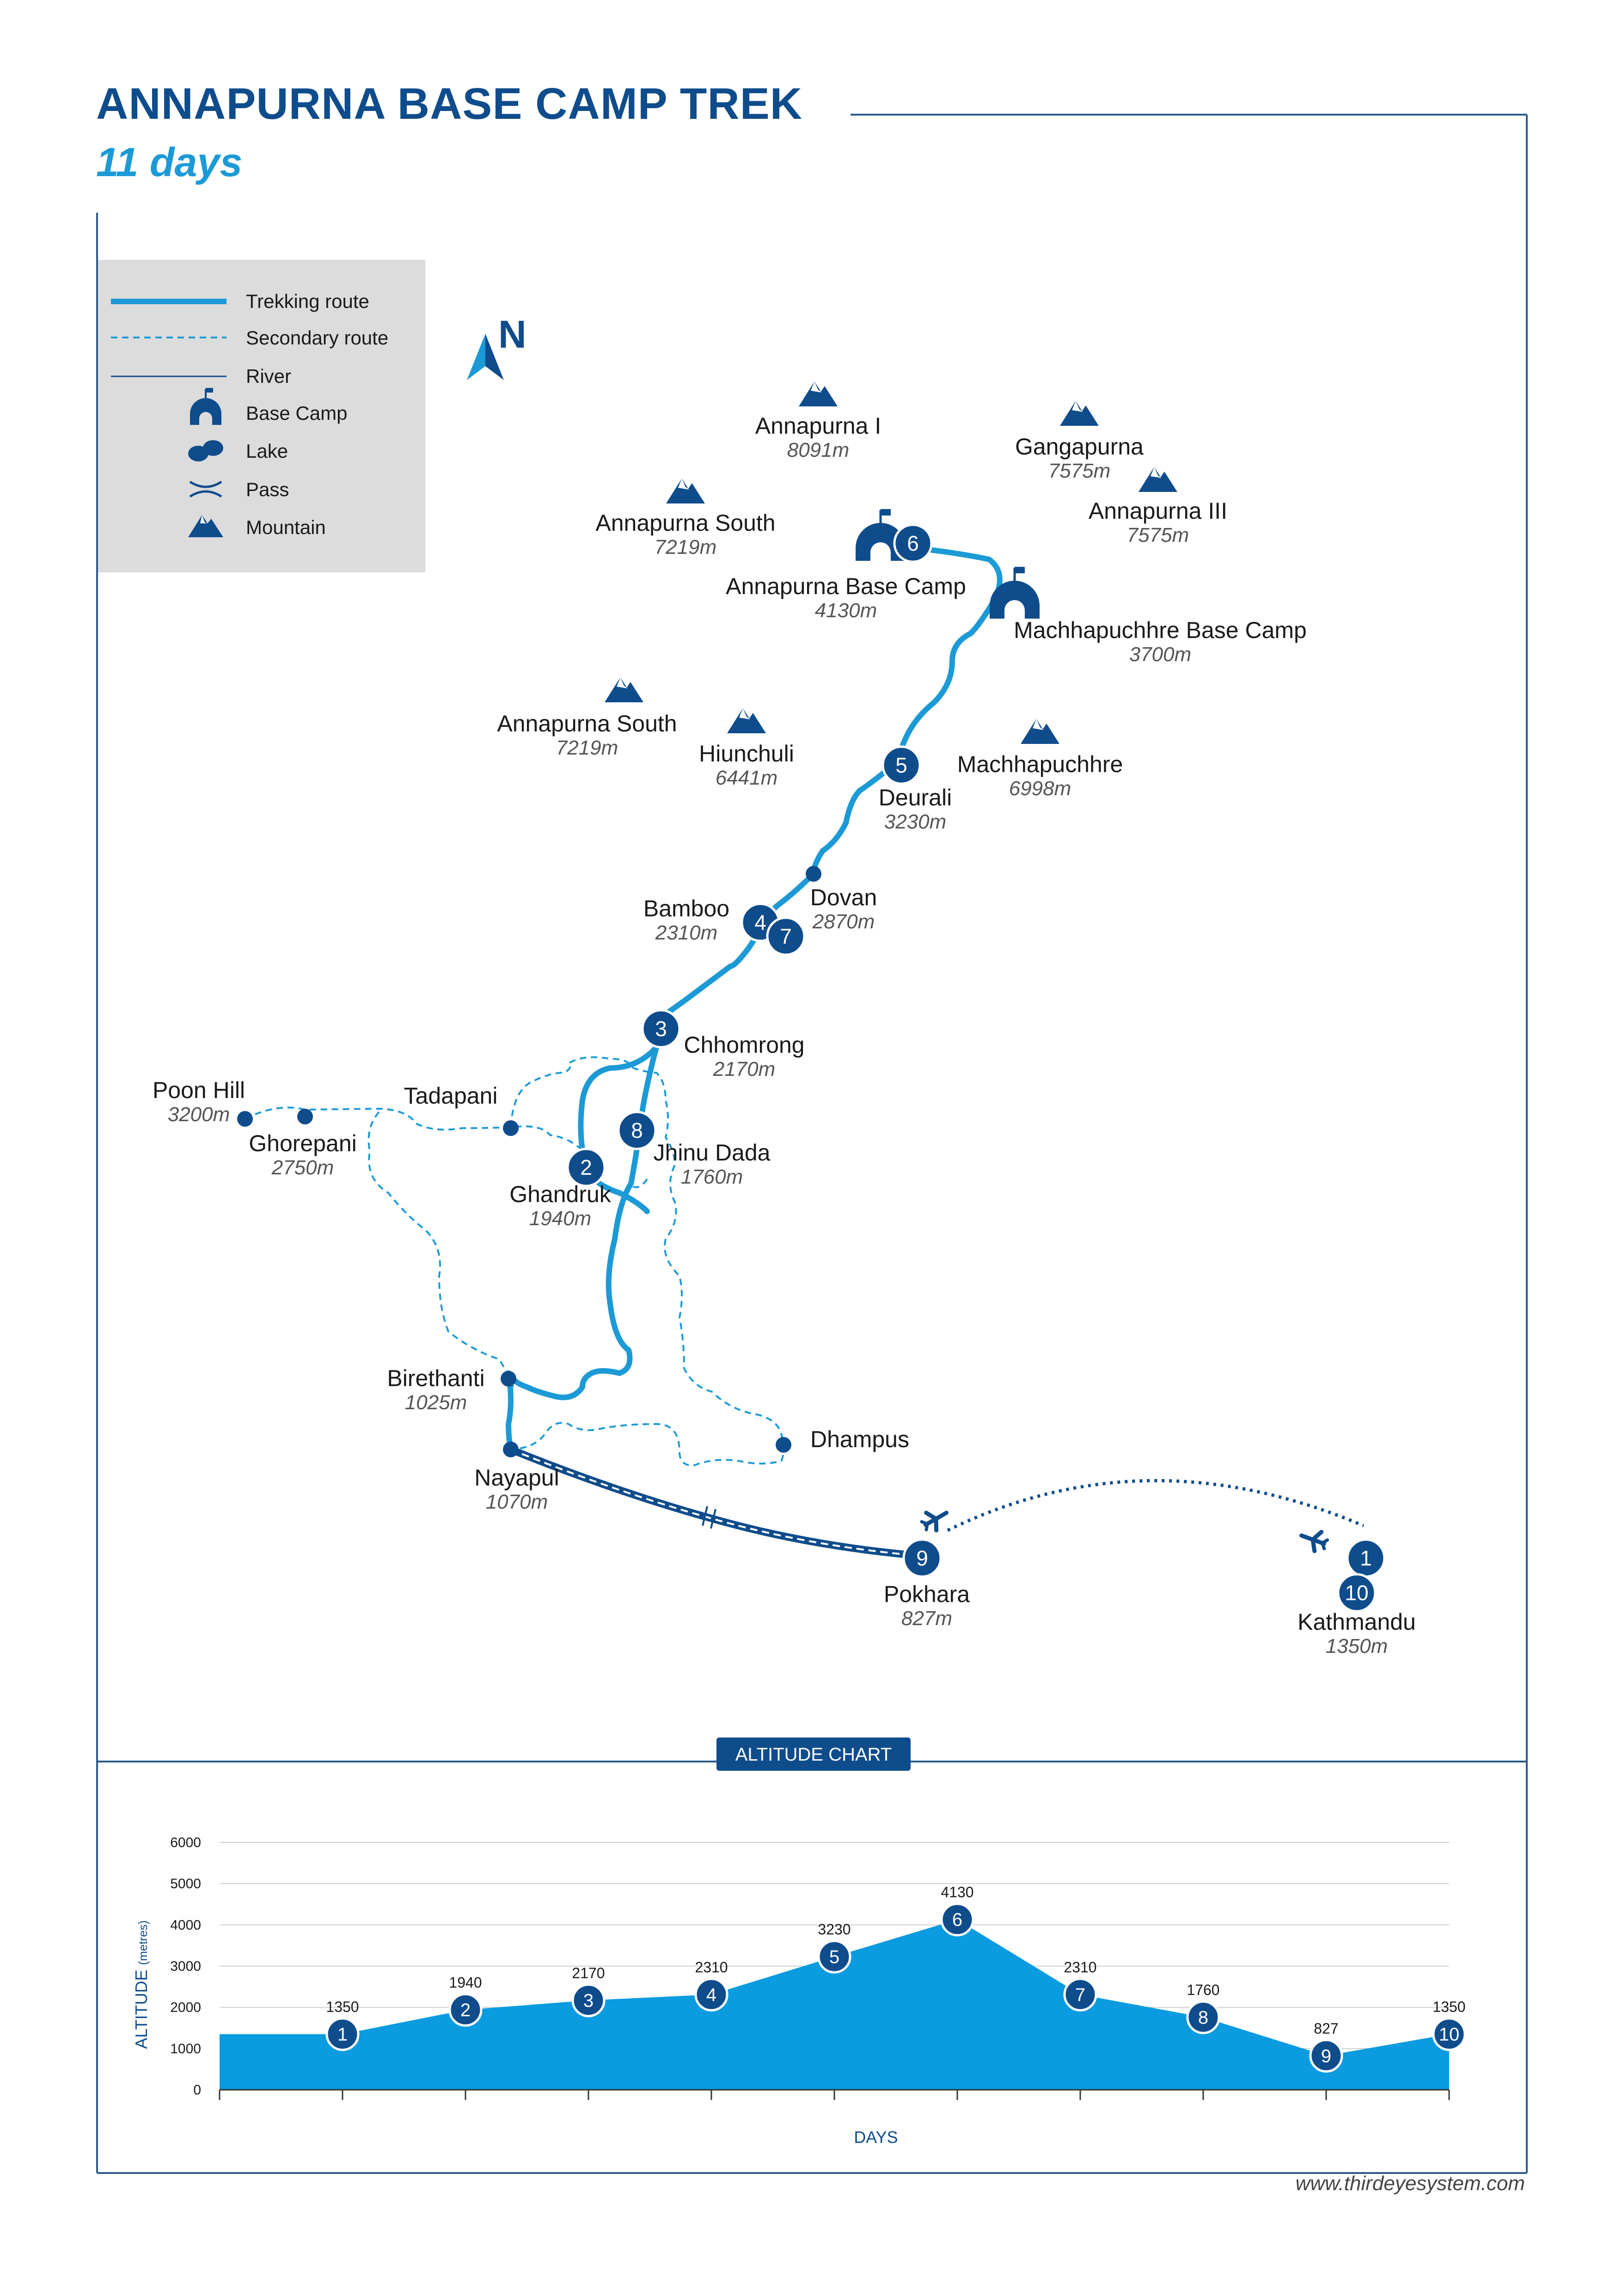 The width and height of the screenshot is (1622, 2296). What do you see at coordinates (846, 586) in the screenshot?
I see `place-name: Annapurna Base Camp` at bounding box center [846, 586].